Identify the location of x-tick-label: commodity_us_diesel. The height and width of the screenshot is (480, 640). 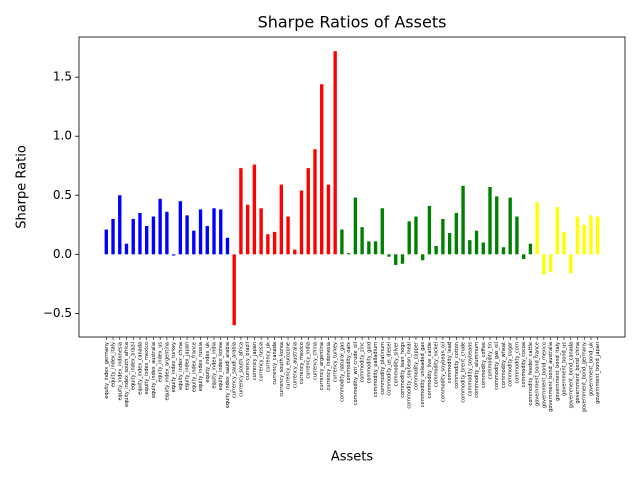
(390, 369).